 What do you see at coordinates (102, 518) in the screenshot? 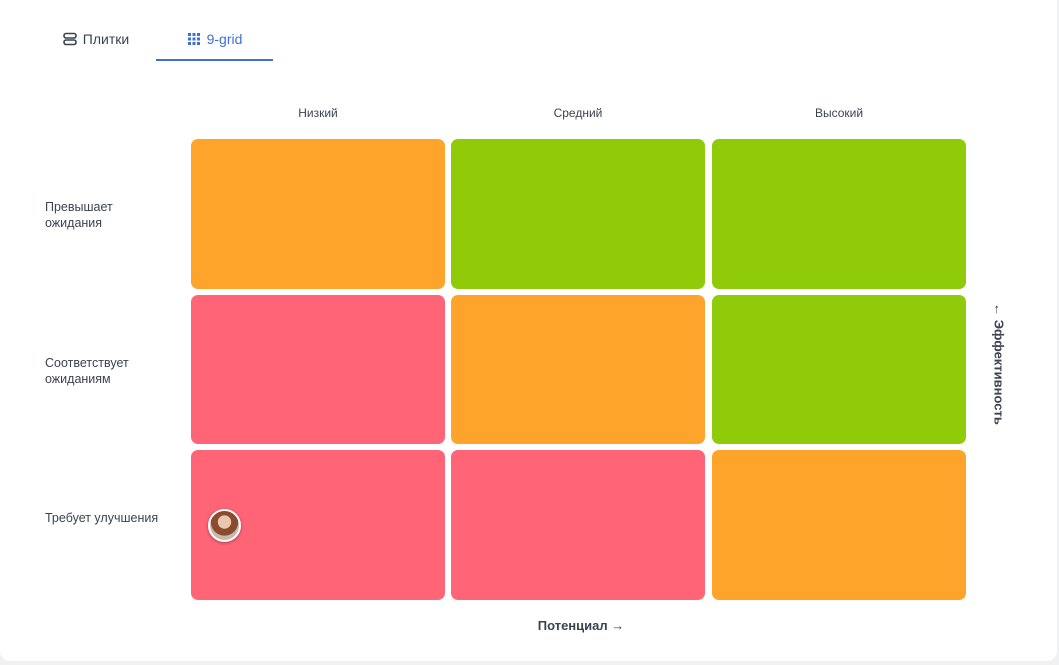
I see `row-header-needs-improvement: Требует улучшения` at bounding box center [102, 518].